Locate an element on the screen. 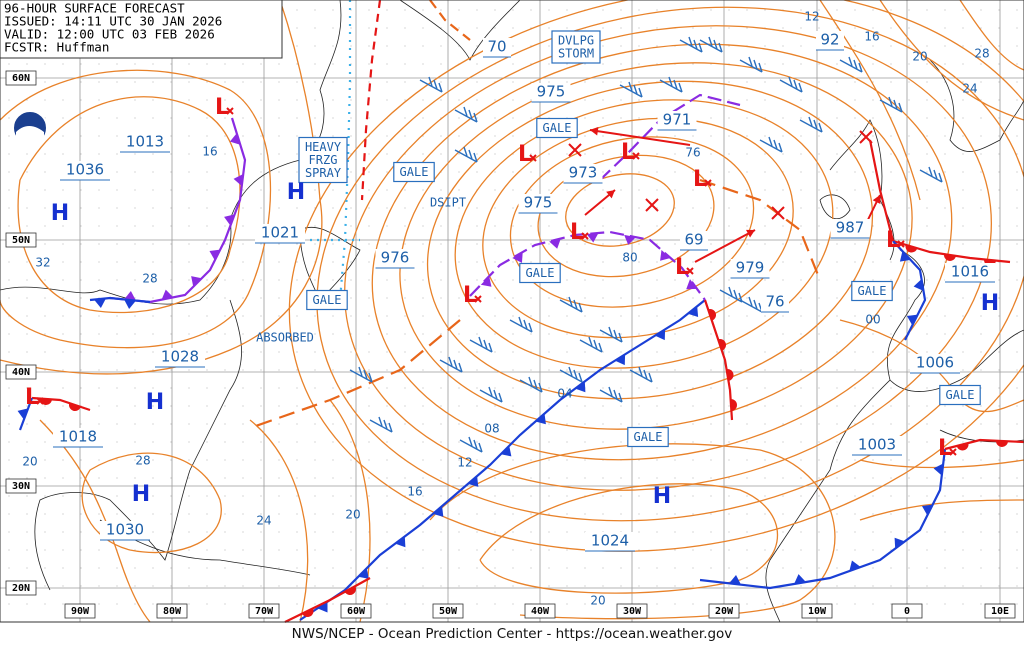  isobar-label: 24 is located at coordinates (969, 89).